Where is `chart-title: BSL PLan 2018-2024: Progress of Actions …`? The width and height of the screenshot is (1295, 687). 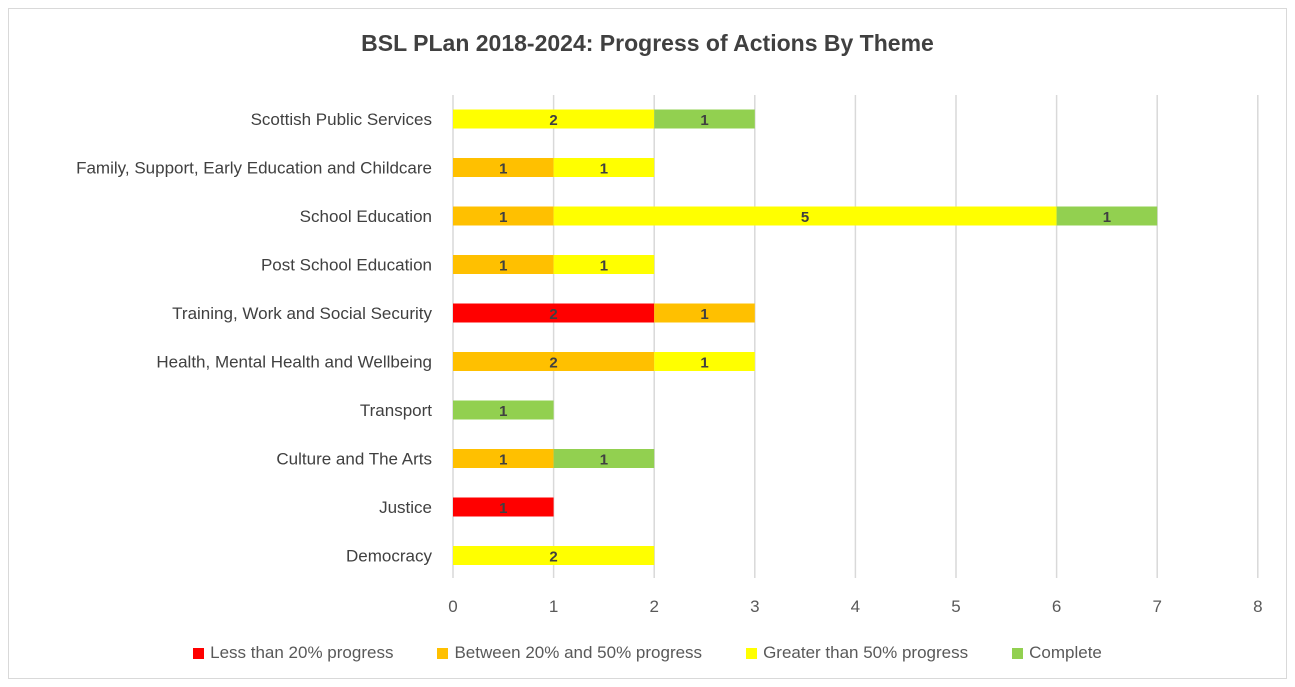 chart-title: BSL PLan 2018-2024: Progress of Actions … is located at coordinates (647, 43).